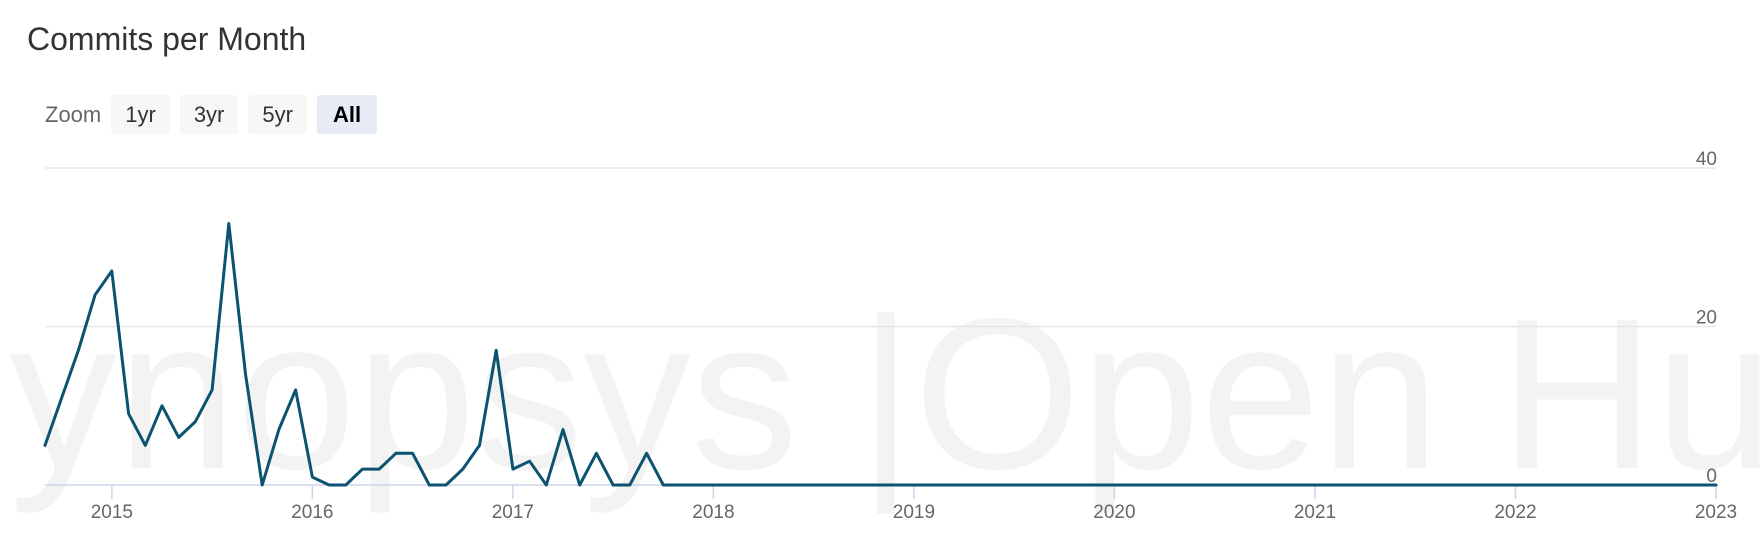 The width and height of the screenshot is (1761, 548). I want to click on x-tick-label: 2022, so click(1515, 512).